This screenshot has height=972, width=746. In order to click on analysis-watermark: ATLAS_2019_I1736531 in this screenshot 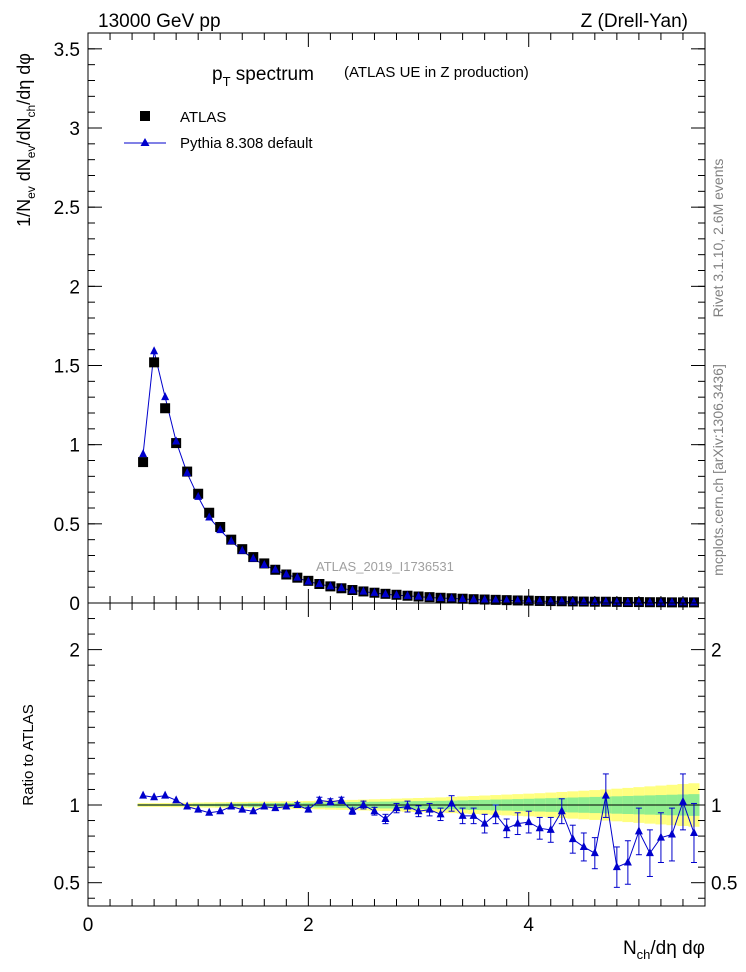, I will do `click(385, 566)`.